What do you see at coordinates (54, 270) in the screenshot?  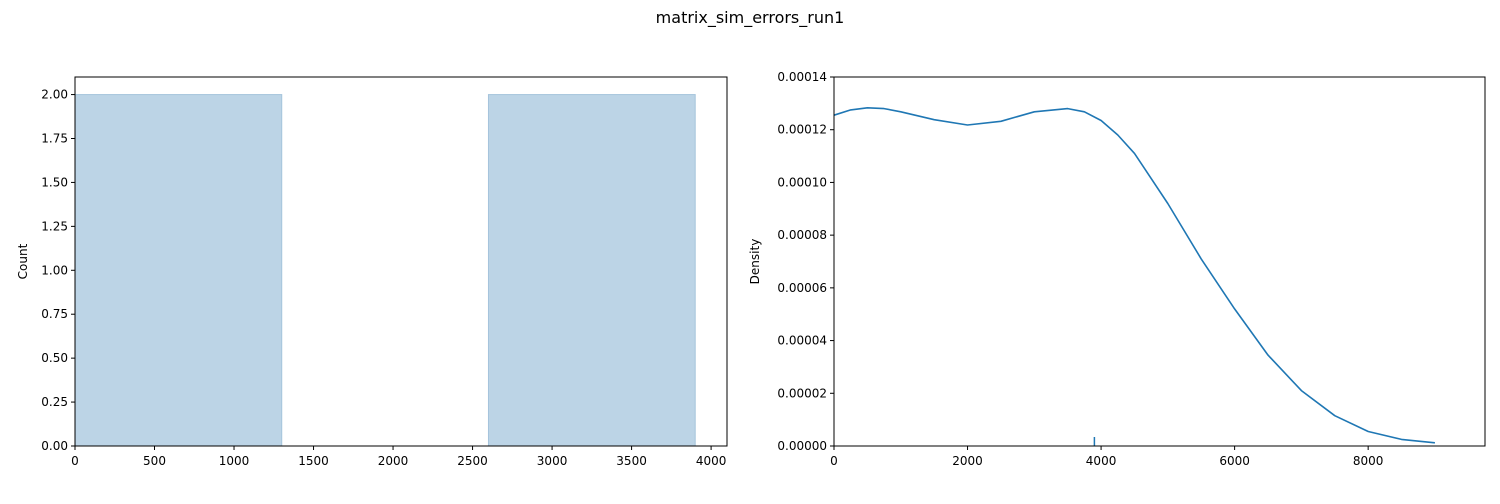 I see `y-tick-label: 1.00` at bounding box center [54, 270].